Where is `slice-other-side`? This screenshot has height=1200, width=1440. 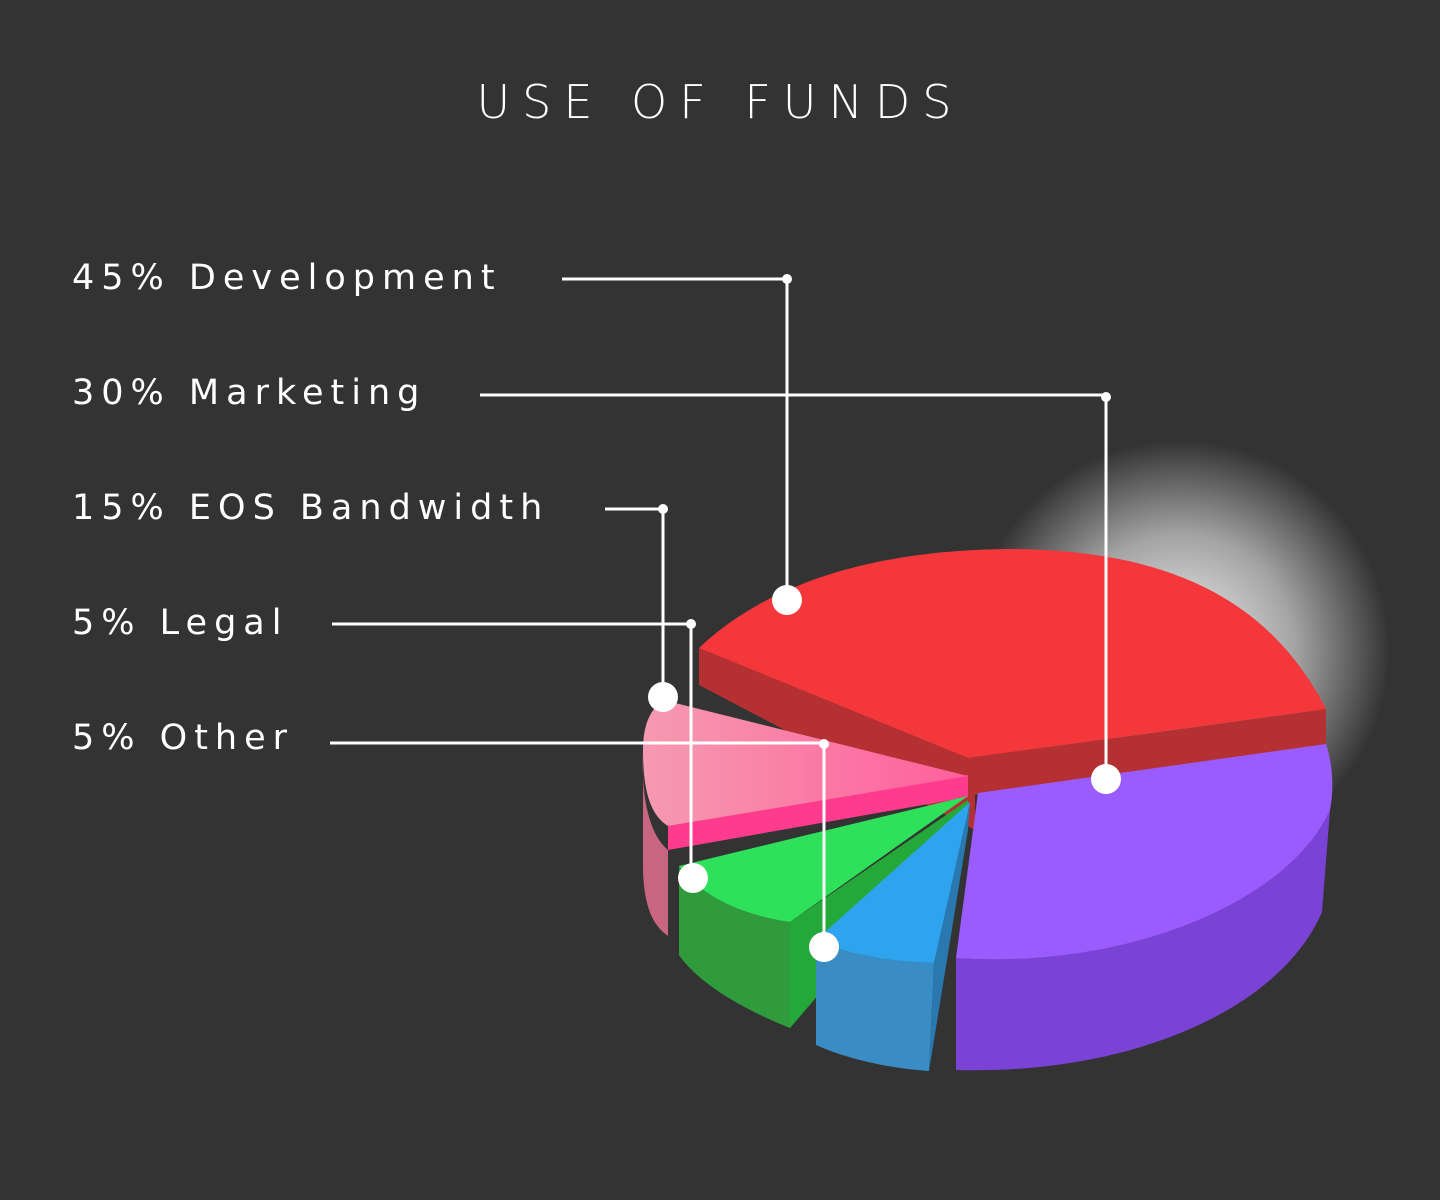
slice-other-side is located at coordinates (875, 1005).